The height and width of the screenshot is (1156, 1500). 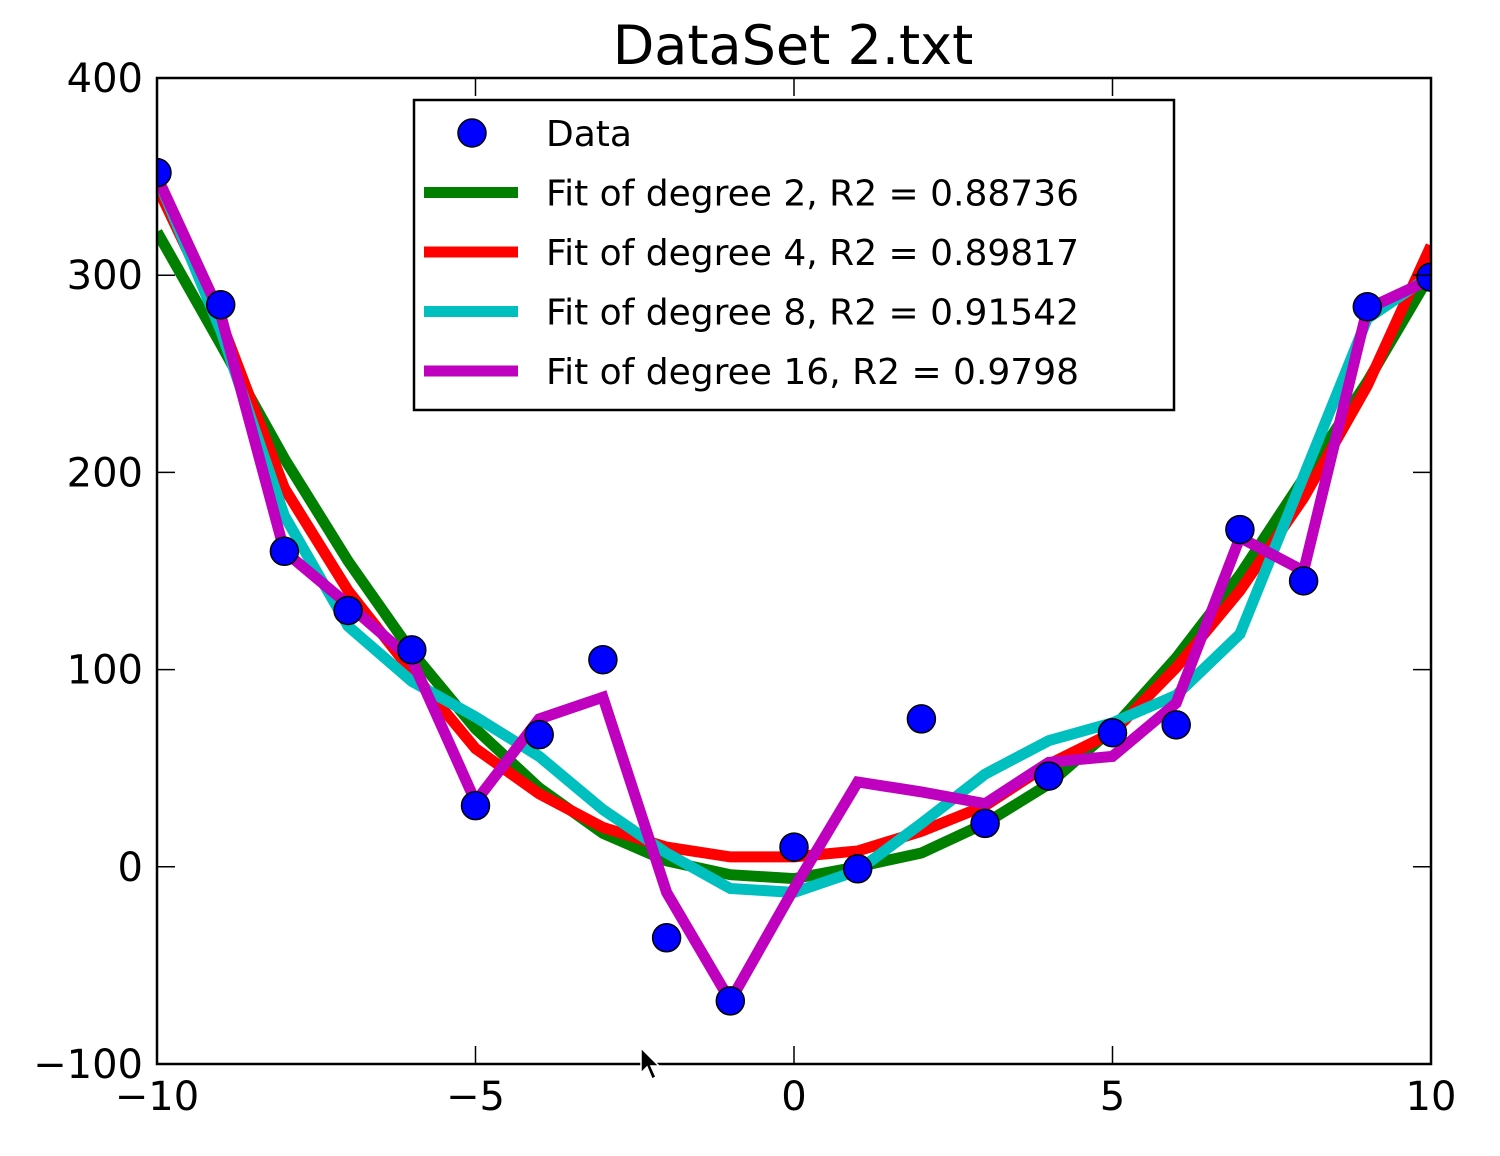 I want to click on mouse-cursor-icon, so click(x=650, y=1064).